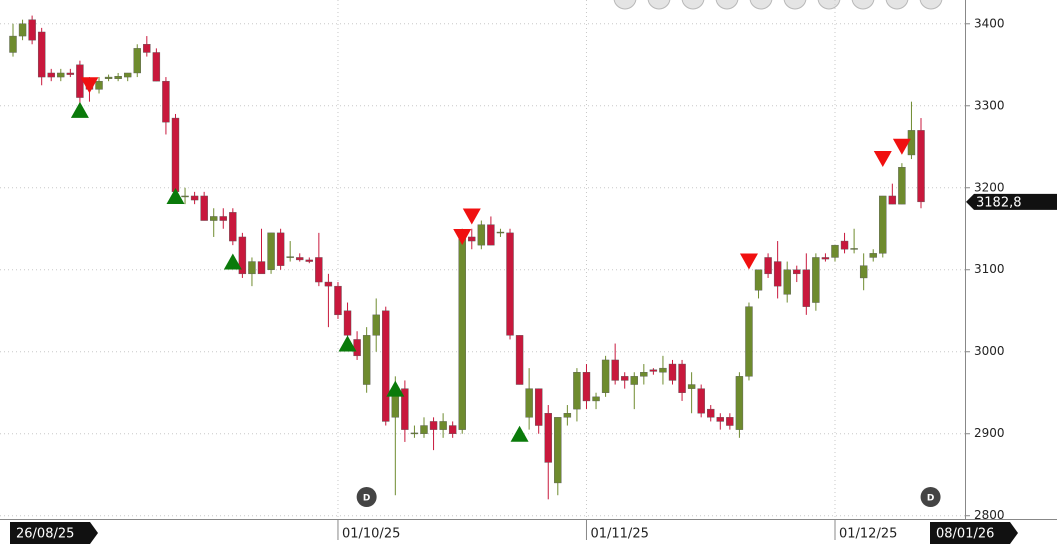 Image resolution: width=1057 pixels, height=553 pixels. I want to click on toolbar, so click(778, 5).